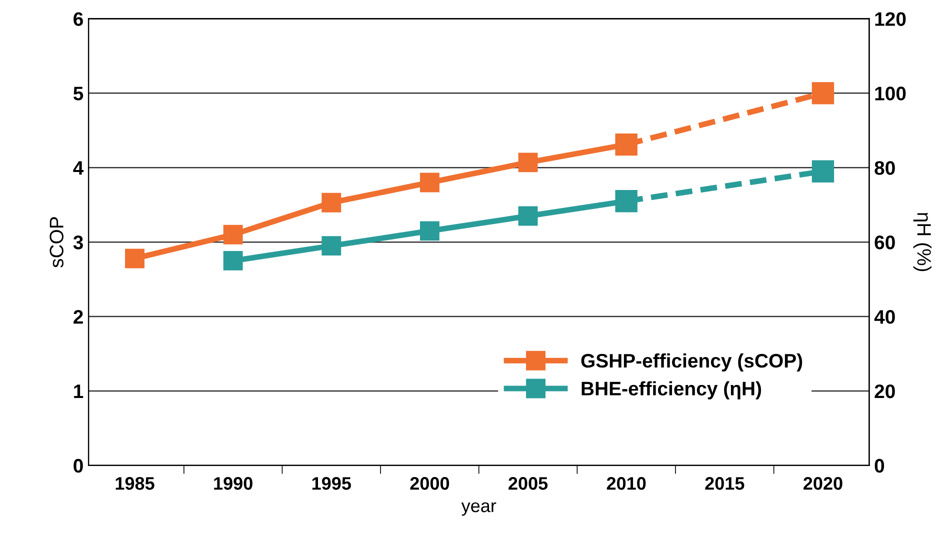 The width and height of the screenshot is (952, 535). What do you see at coordinates (823, 483) in the screenshot?
I see `x-tick-label: 2020` at bounding box center [823, 483].